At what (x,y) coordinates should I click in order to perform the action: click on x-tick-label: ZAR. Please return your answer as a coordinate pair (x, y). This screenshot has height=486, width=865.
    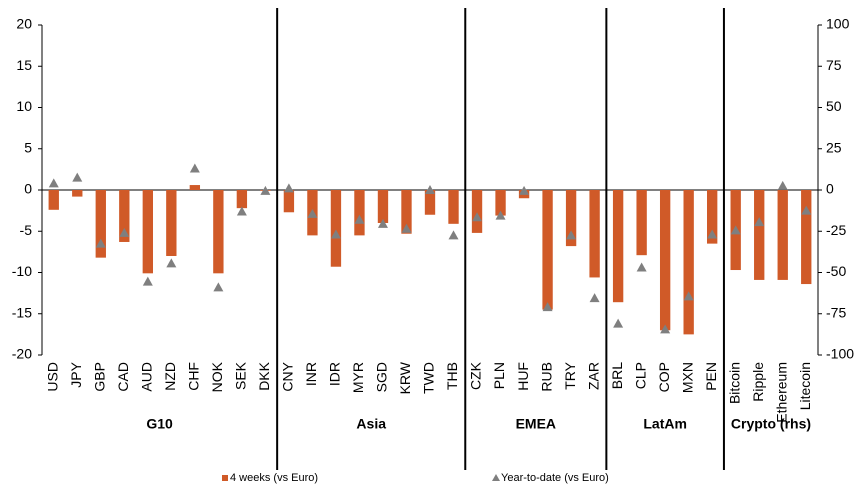
    Looking at the image, I should click on (593, 376).